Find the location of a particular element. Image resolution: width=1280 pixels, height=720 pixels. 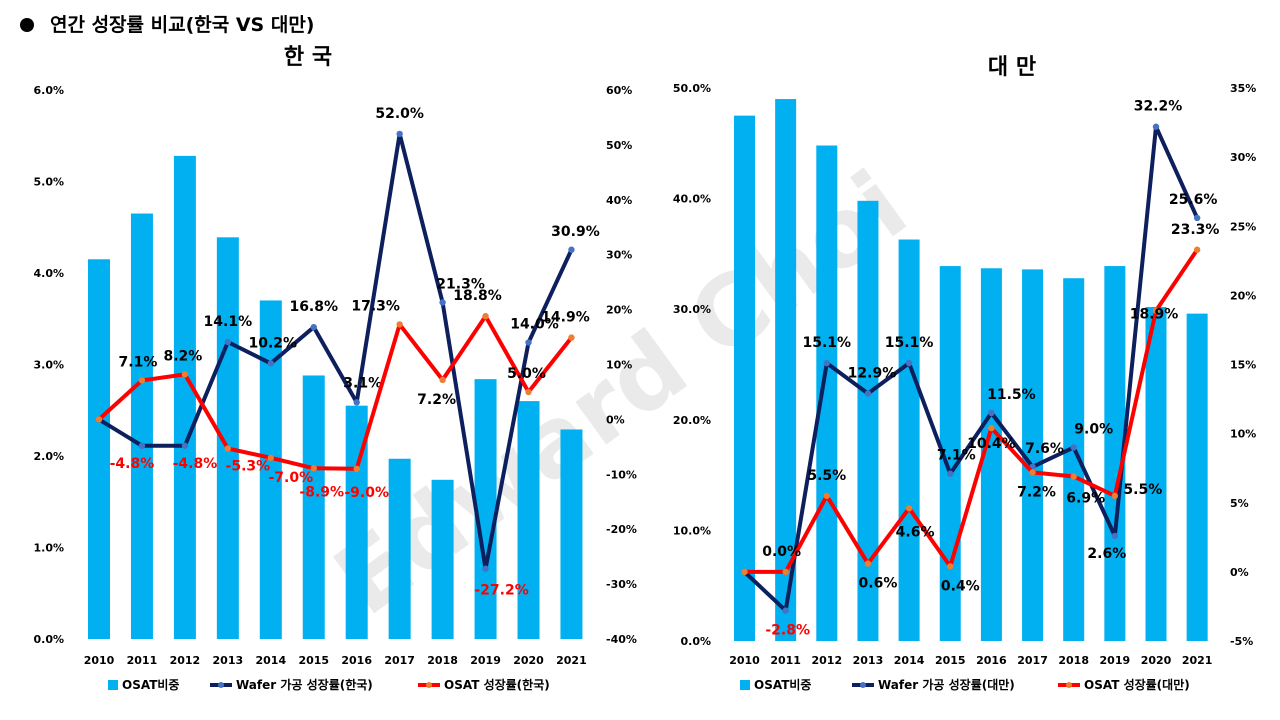

wafer-data-label: 25.6% is located at coordinates (1193, 200).